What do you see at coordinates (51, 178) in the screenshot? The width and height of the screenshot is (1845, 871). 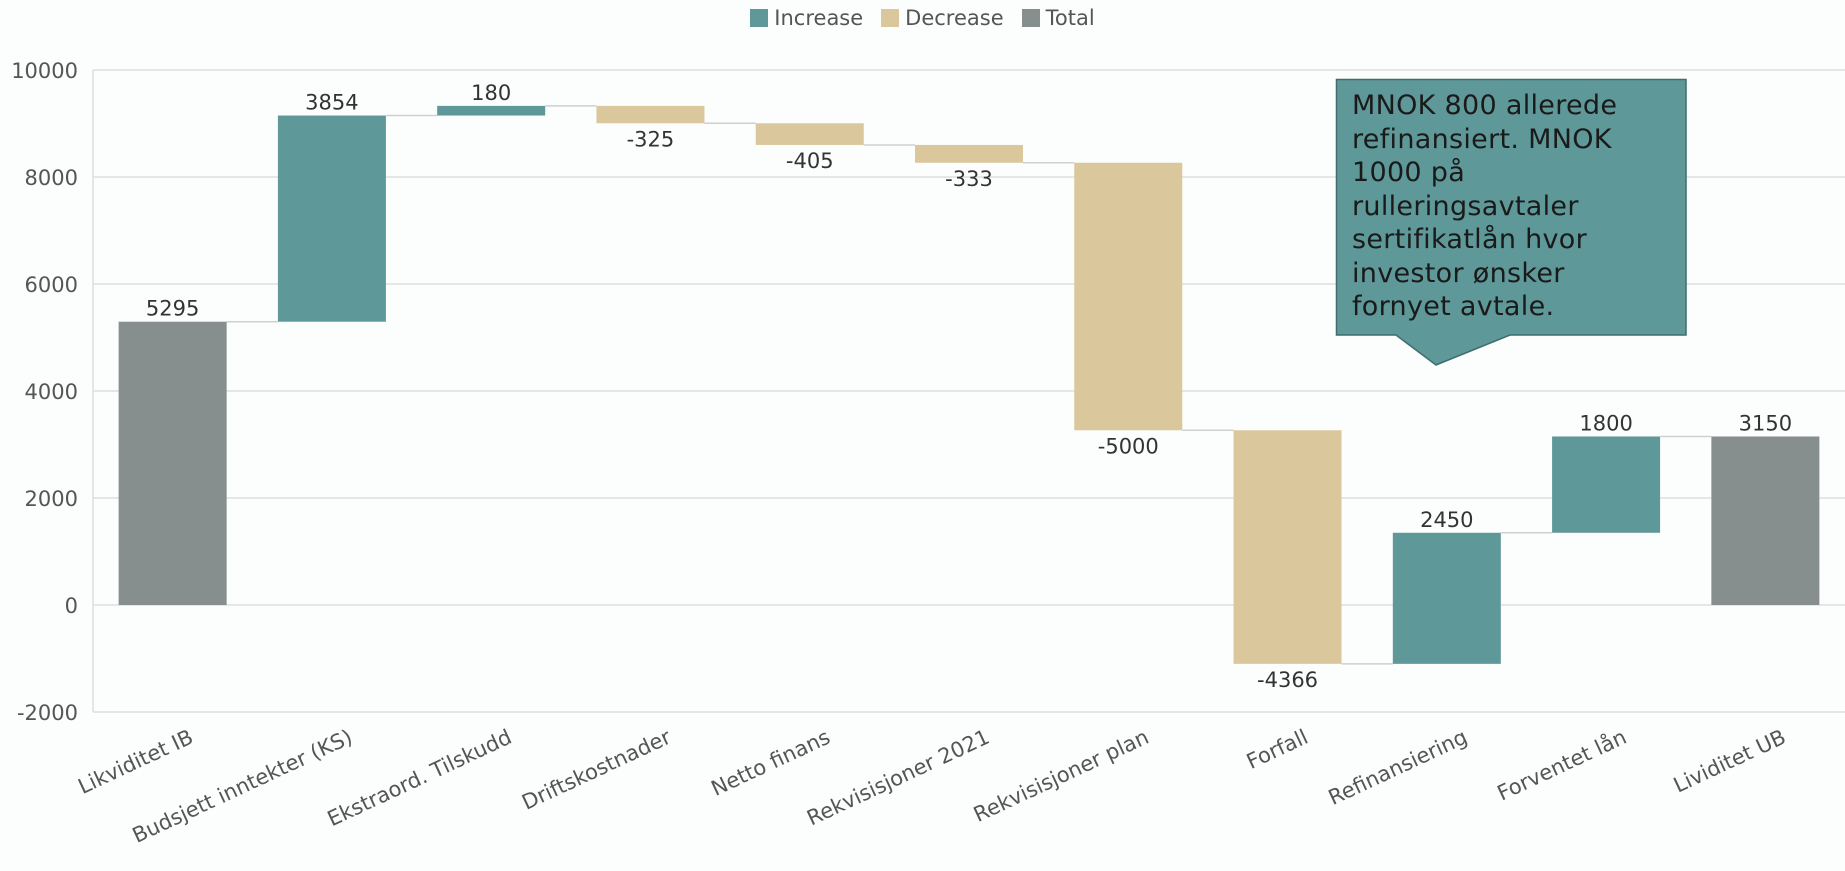 I see `y-tick-label: 8000` at bounding box center [51, 178].